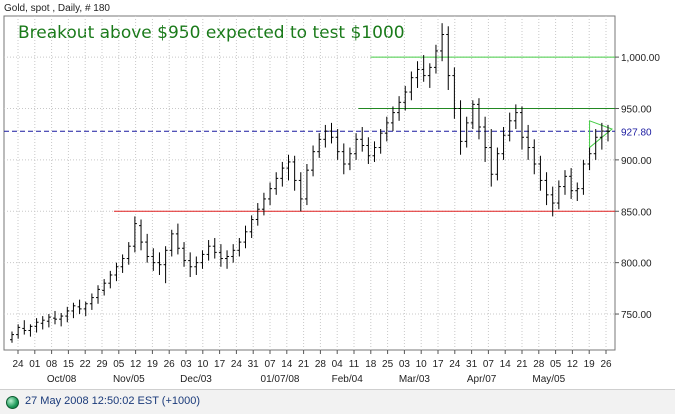 The image size is (675, 414). I want to click on y-axis-label: 1,000.00, so click(640, 58).